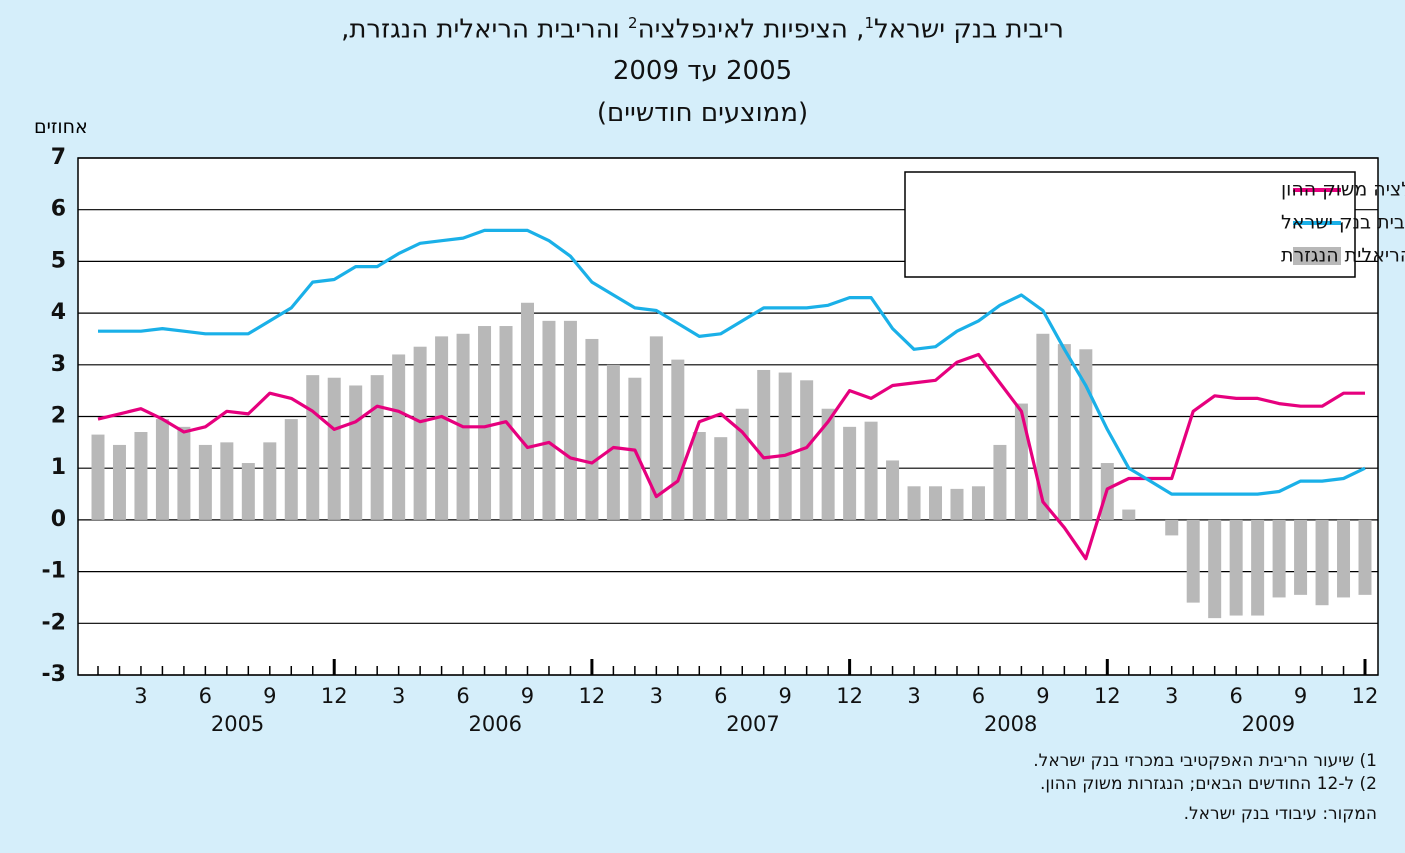 Image resolution: width=1405 pixels, height=853 pixels. Describe the element at coordinates (751, 29) in the screenshot. I see `title-part: , הציפיות לאינפלציה` at that location.